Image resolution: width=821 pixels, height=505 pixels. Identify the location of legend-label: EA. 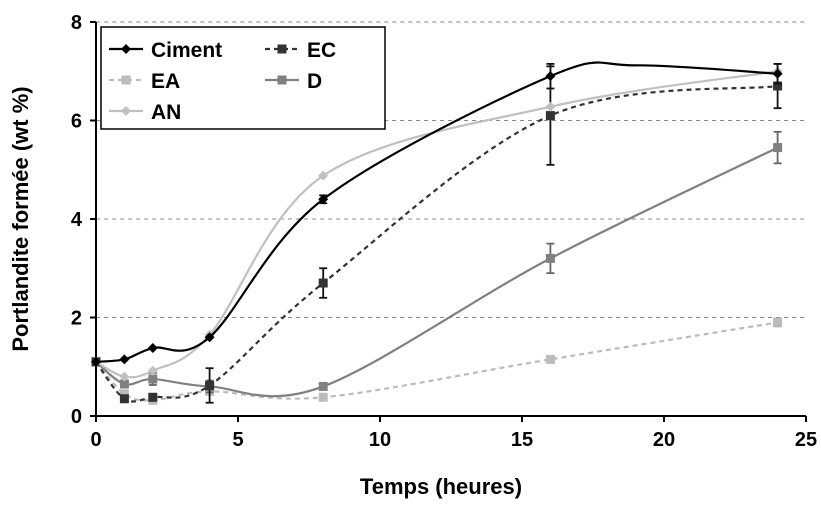
(165, 81).